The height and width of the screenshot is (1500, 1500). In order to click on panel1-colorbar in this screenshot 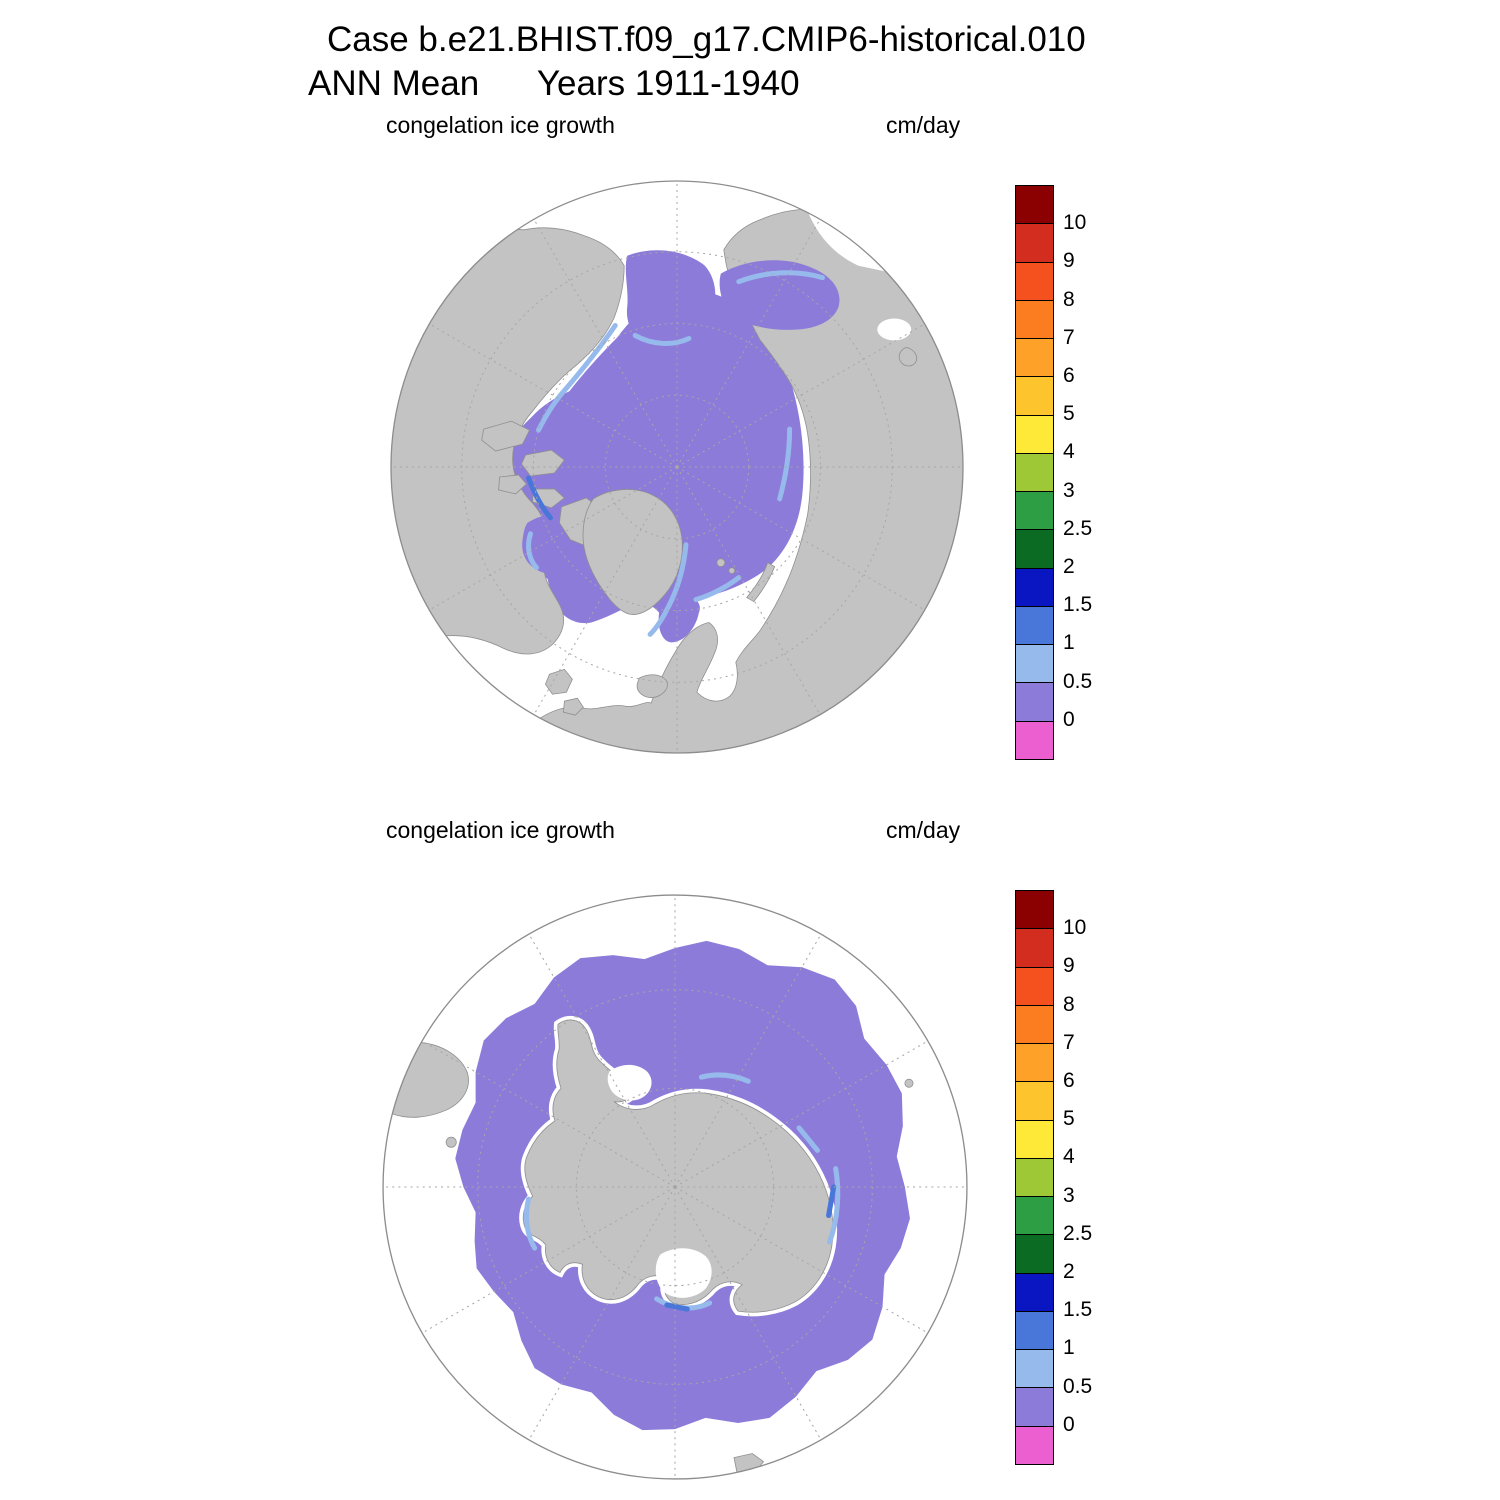, I will do `click(1034, 472)`.